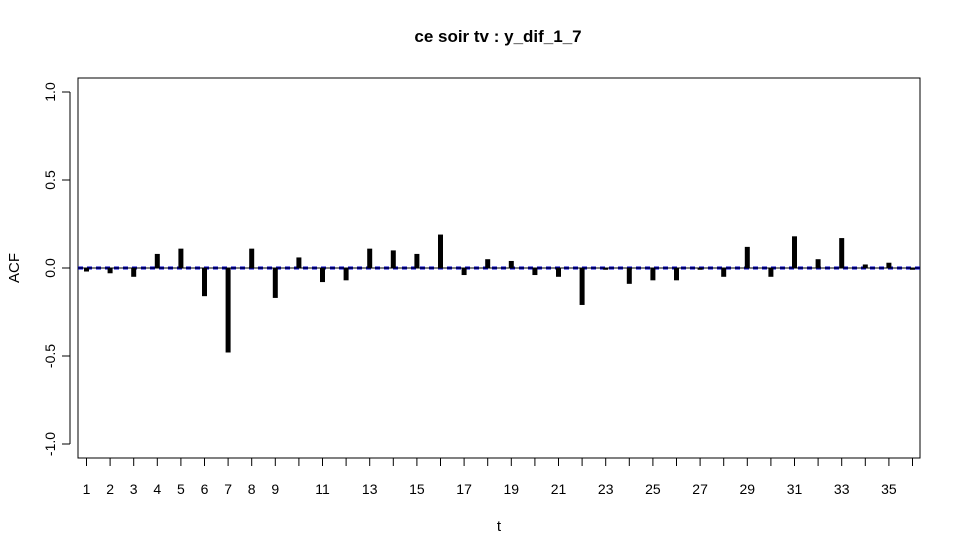  Describe the element at coordinates (748, 489) in the screenshot. I see `x-tick-label: 29` at that location.